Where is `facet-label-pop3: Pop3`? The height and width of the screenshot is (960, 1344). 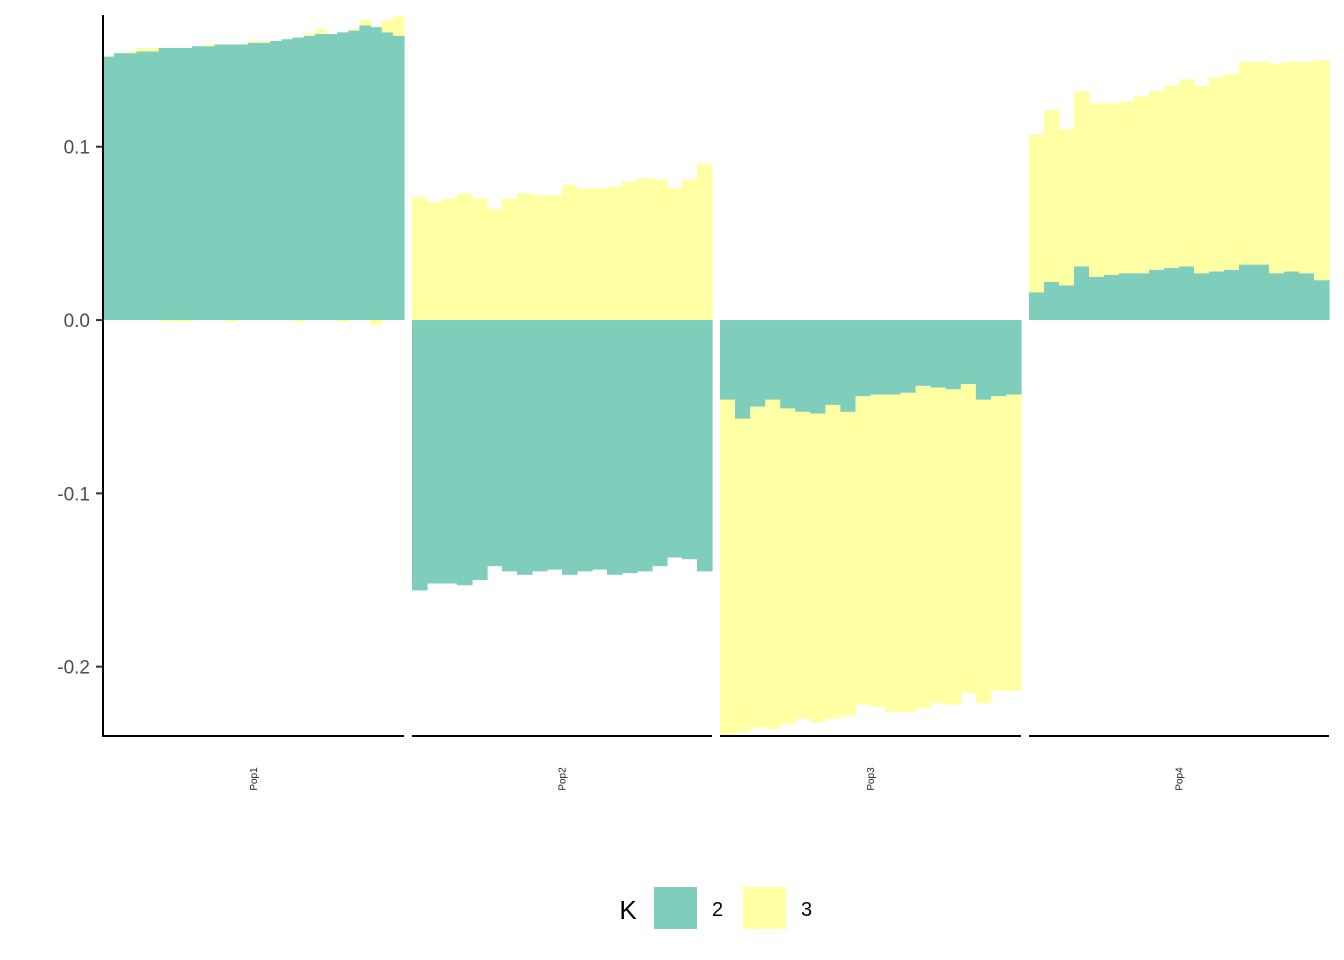
facet-label-pop3: Pop3 is located at coordinates (871, 779).